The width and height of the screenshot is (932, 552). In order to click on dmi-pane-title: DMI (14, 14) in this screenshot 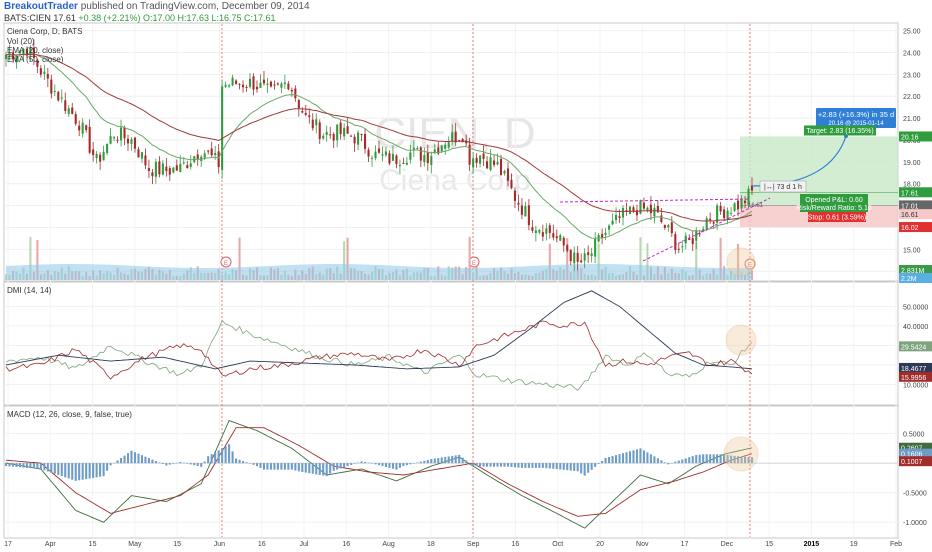, I will do `click(29, 290)`.